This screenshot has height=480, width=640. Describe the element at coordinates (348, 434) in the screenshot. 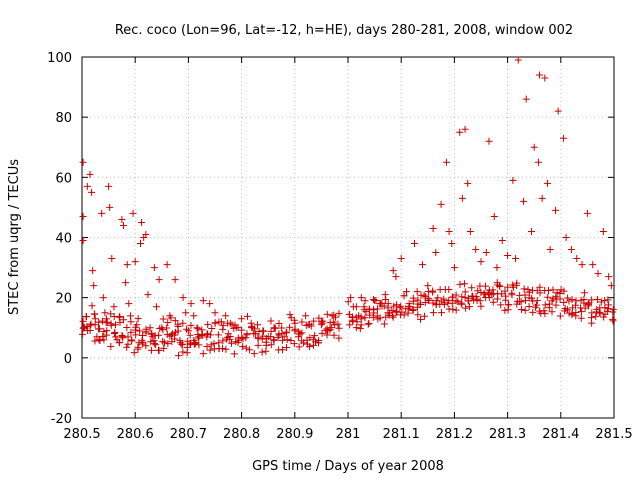

I see `x-tick-label: 281` at that location.